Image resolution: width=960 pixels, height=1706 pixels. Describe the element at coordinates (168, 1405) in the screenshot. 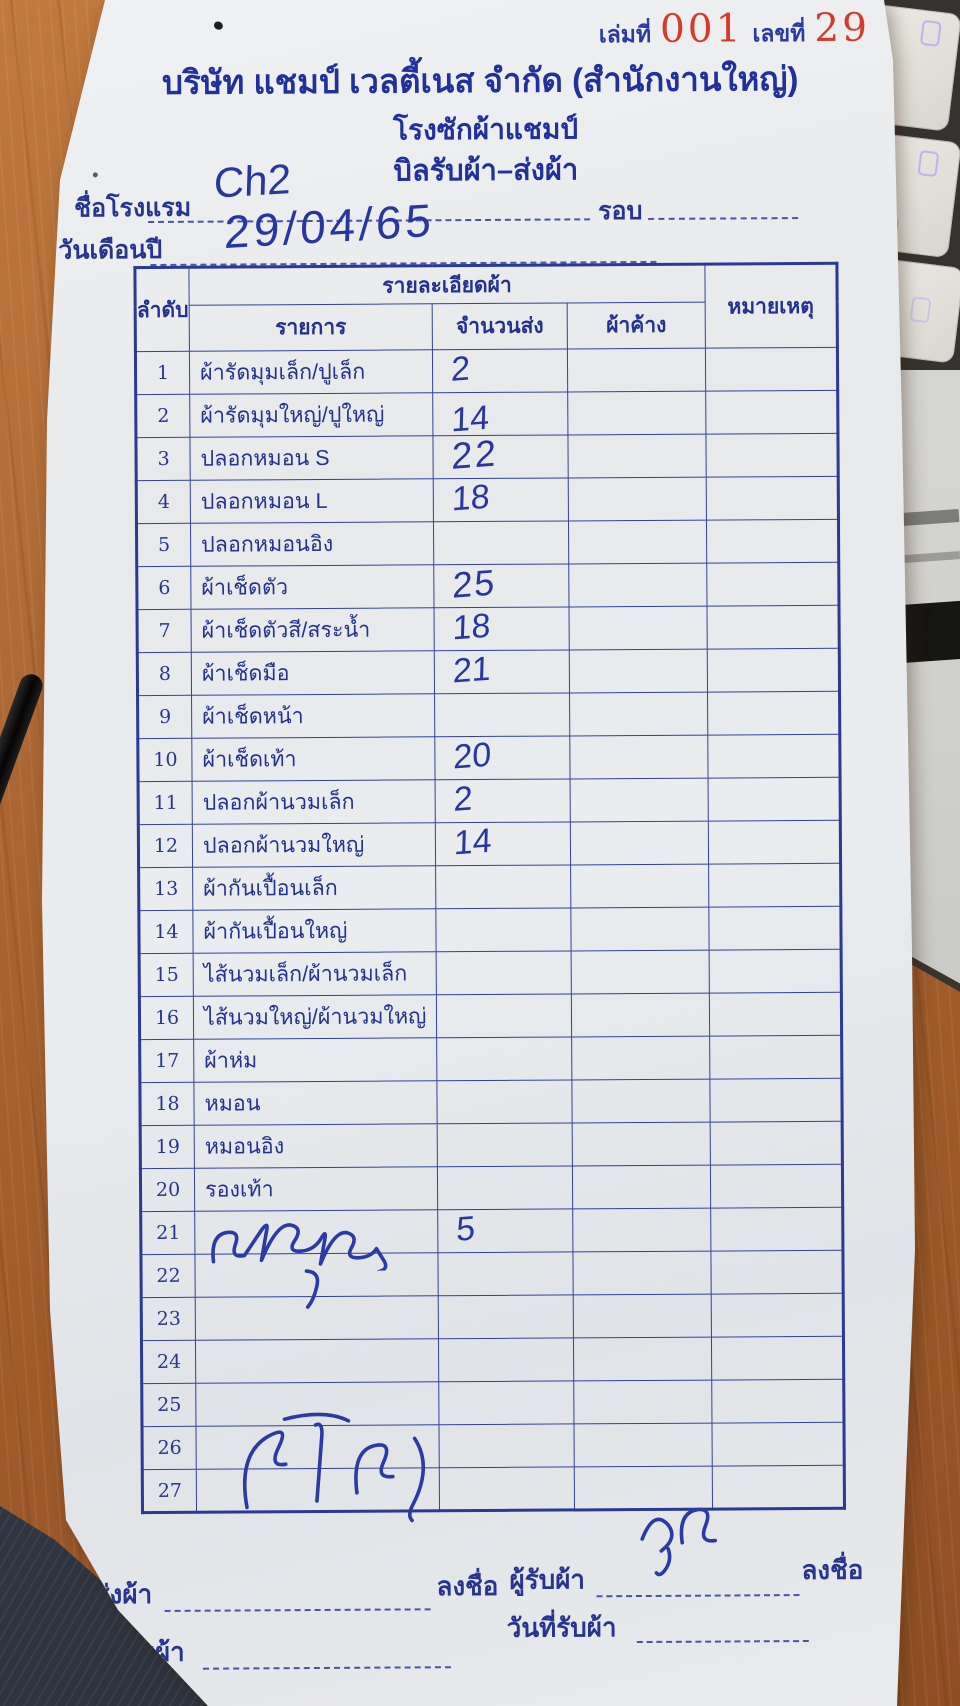

I see `row-no-cell: 25` at that location.